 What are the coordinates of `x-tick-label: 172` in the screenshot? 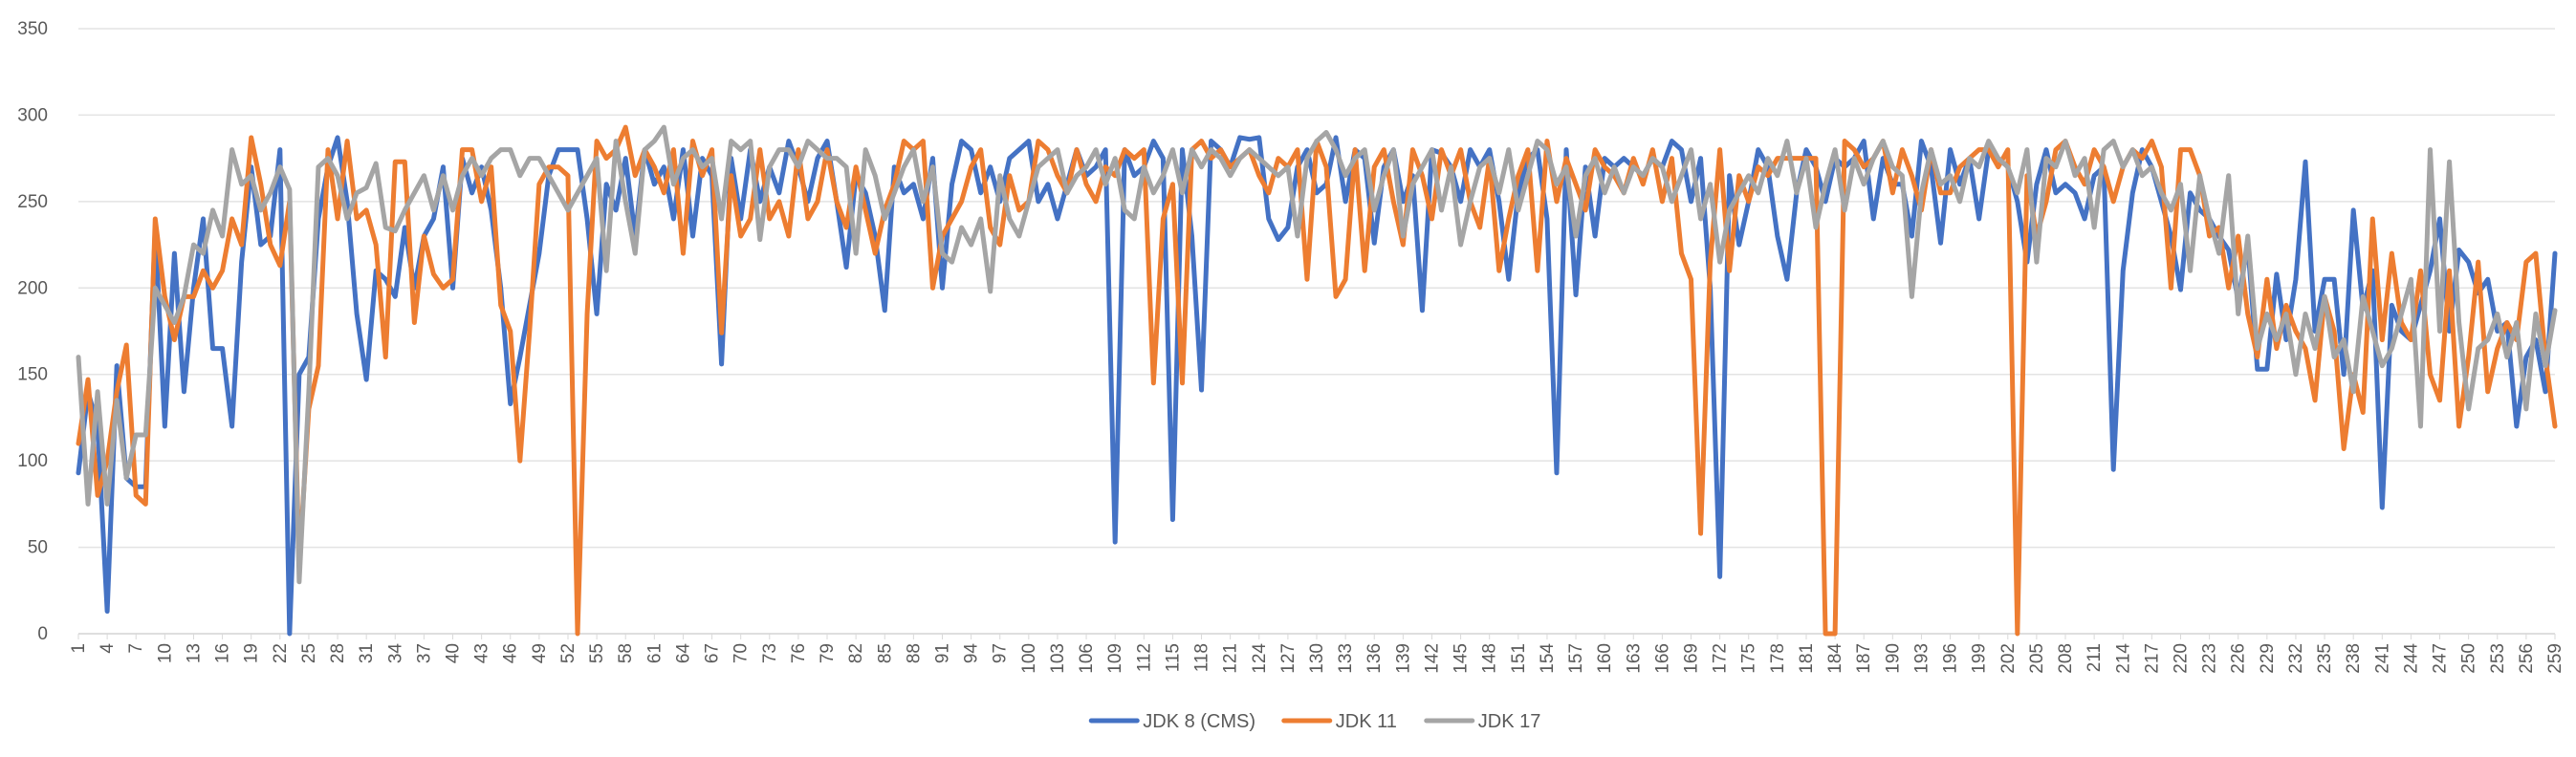 It's located at (1721, 658).